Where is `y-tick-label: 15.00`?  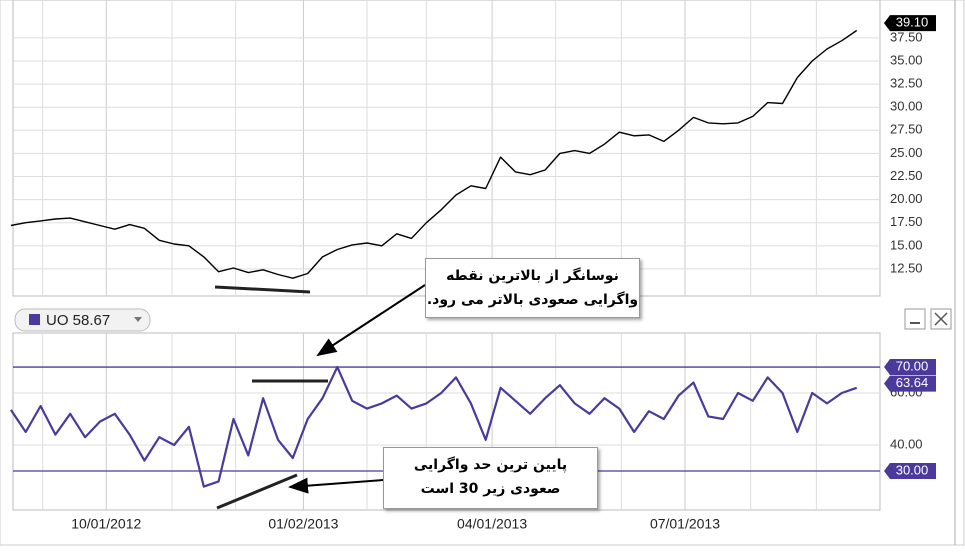
y-tick-label: 15.00 is located at coordinates (906, 244).